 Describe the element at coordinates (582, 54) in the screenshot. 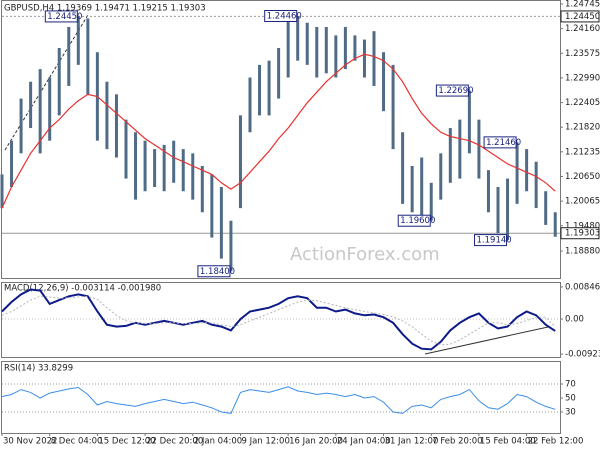

I see `y-tick-label: 1.23575` at that location.